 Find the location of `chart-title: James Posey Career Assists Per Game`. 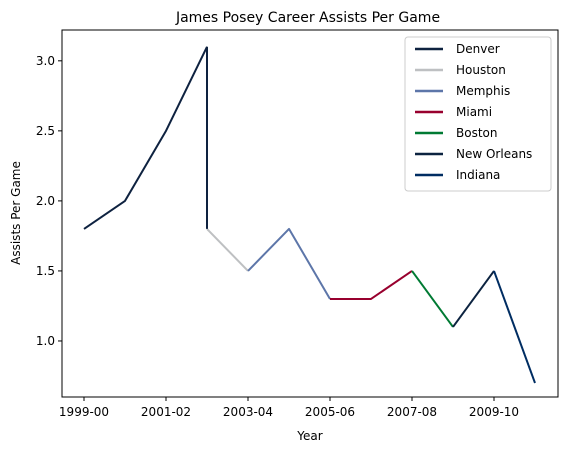

chart-title: James Posey Career Assists Per Game is located at coordinates (307, 18).